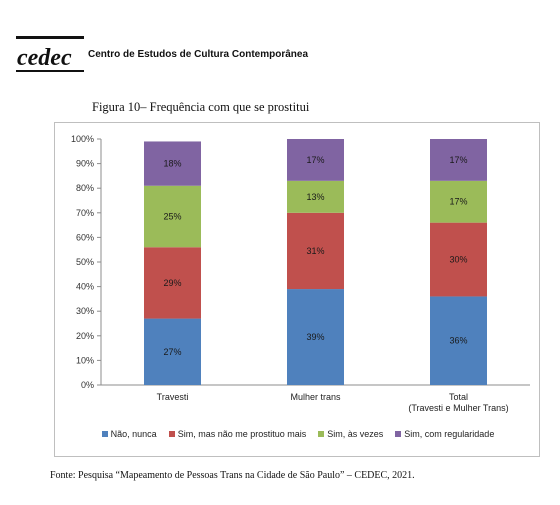 Image resolution: width=560 pixels, height=505 pixels. Describe the element at coordinates (87, 385) in the screenshot. I see `y-tick-label: 0%` at that location.